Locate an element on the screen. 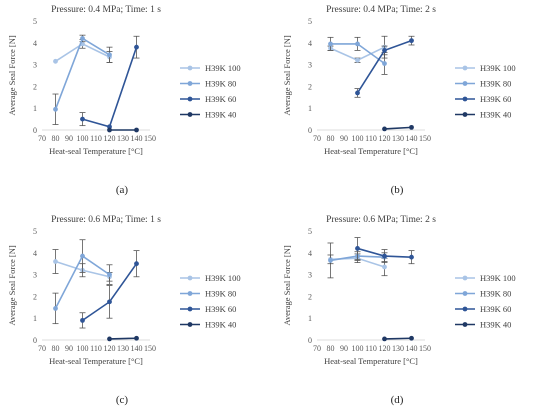  legend-label: H39K 80 is located at coordinates (495, 84).